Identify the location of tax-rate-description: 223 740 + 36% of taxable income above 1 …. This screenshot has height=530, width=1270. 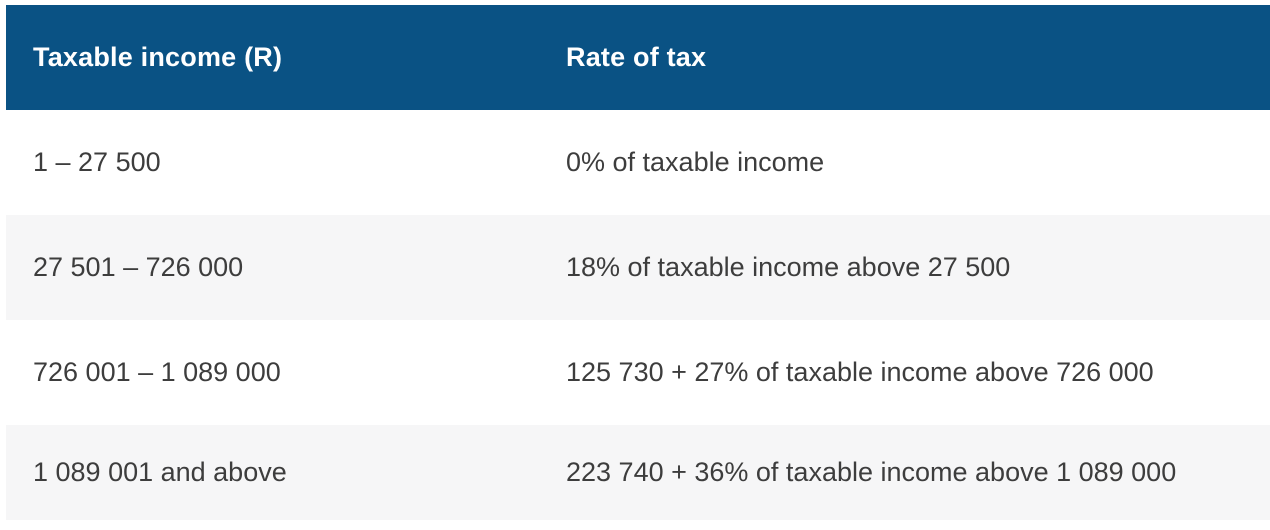
(871, 472).